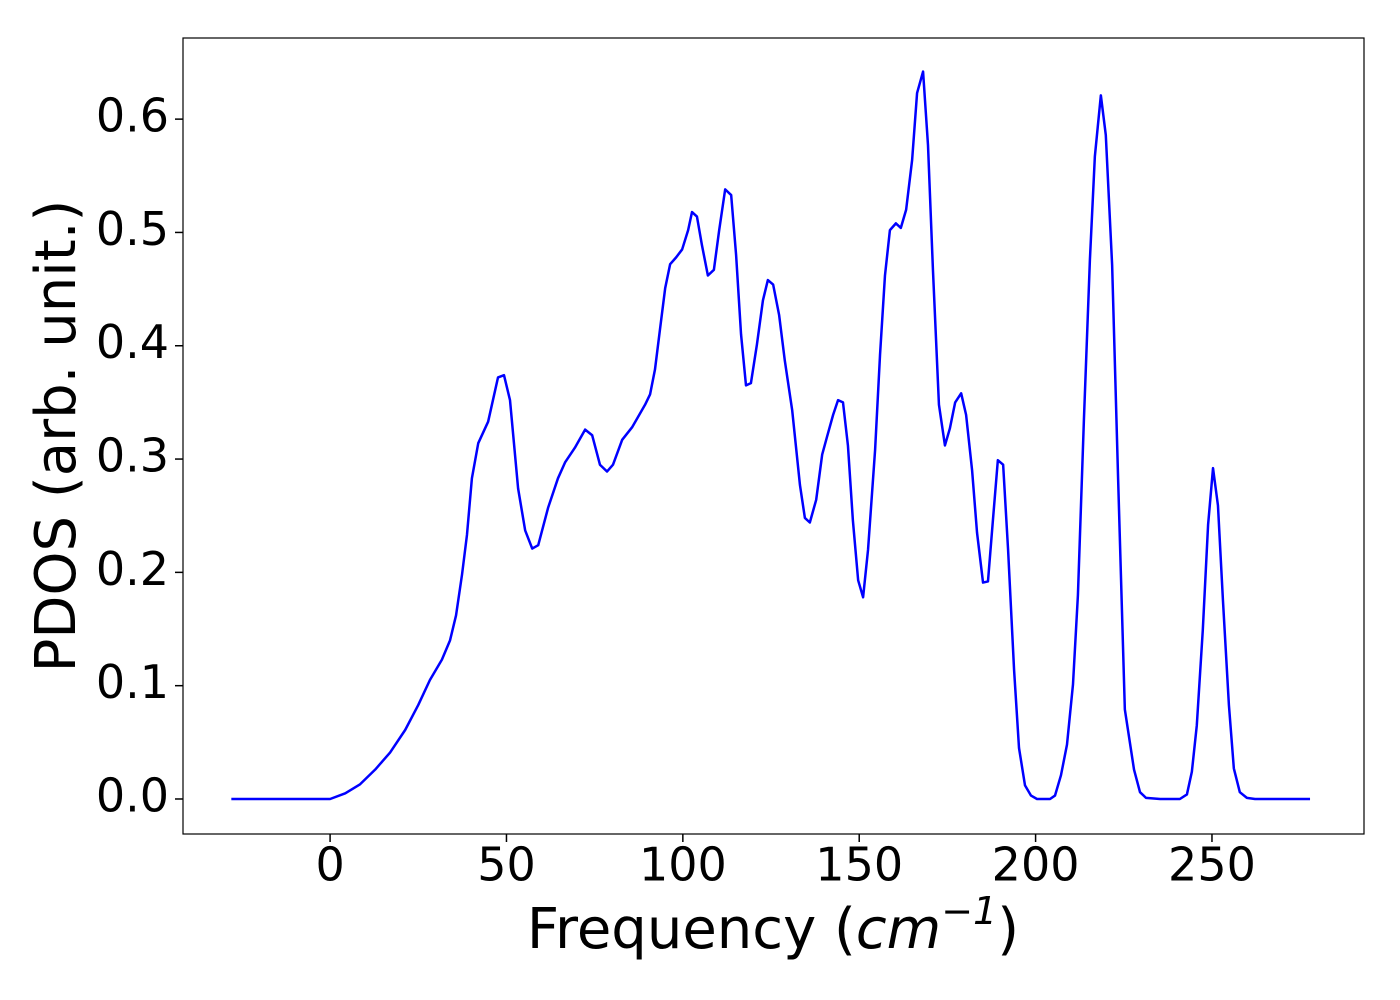 Image resolution: width=1400 pixels, height=1000 pixels. Describe the element at coordinates (1036, 865) in the screenshot. I see `x-tick-label: 200` at that location.